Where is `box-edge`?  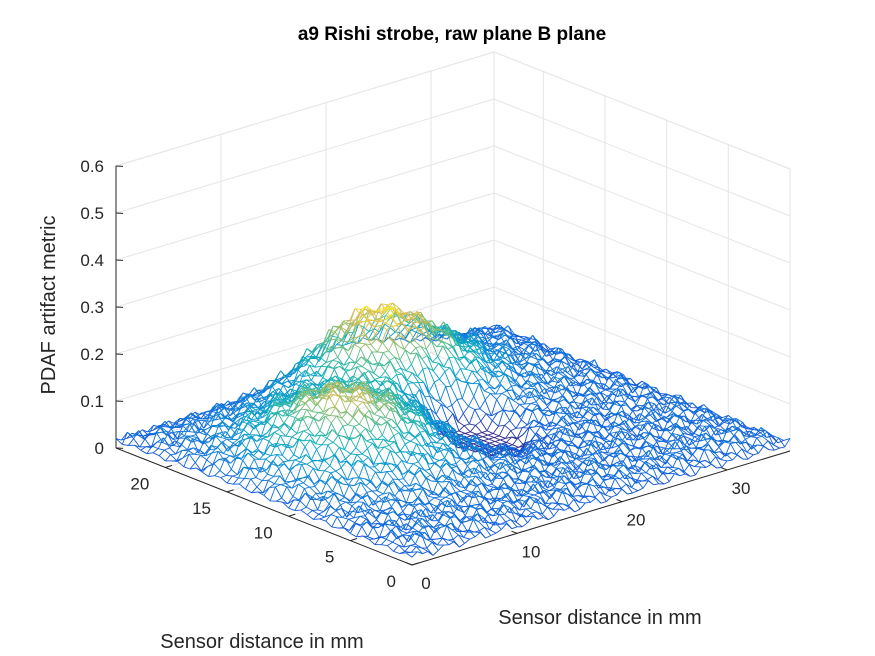
box-edge is located at coordinates (642, 110).